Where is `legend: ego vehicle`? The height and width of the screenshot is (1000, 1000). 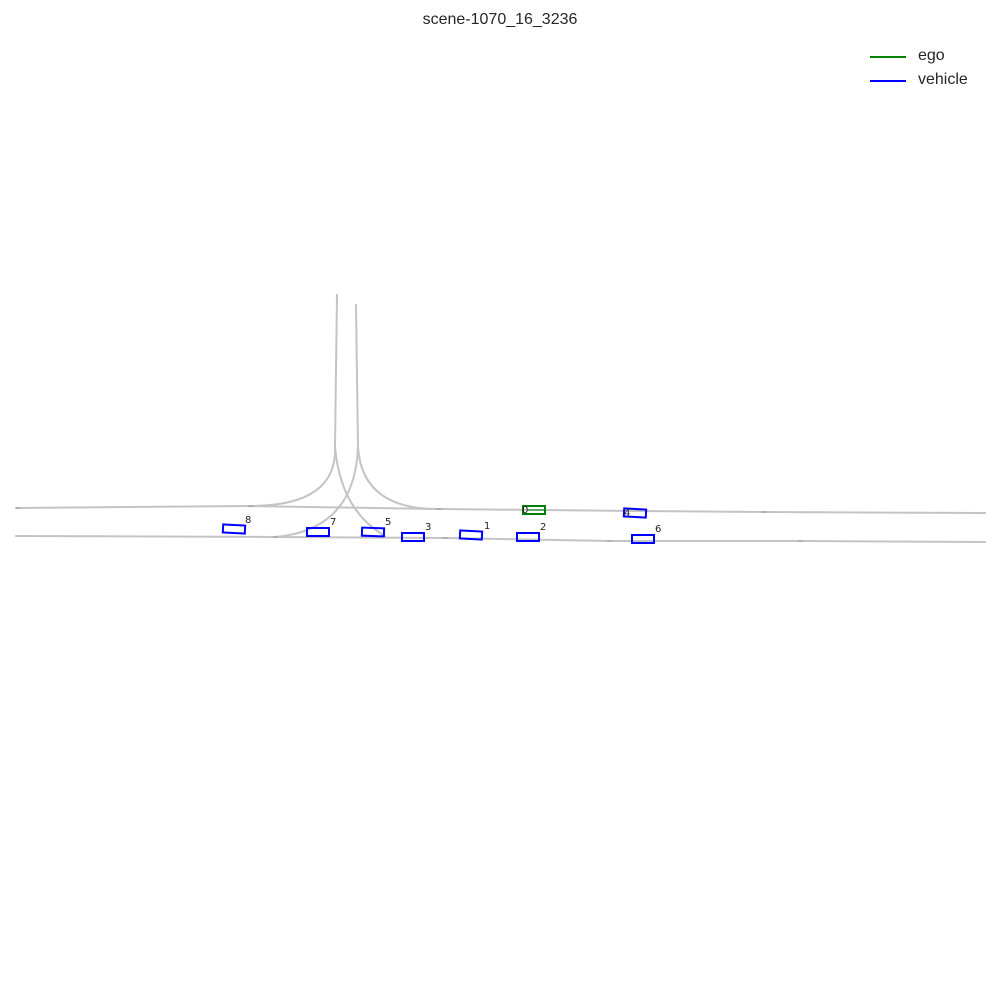
legend: ego vehicle is located at coordinates (931, 70).